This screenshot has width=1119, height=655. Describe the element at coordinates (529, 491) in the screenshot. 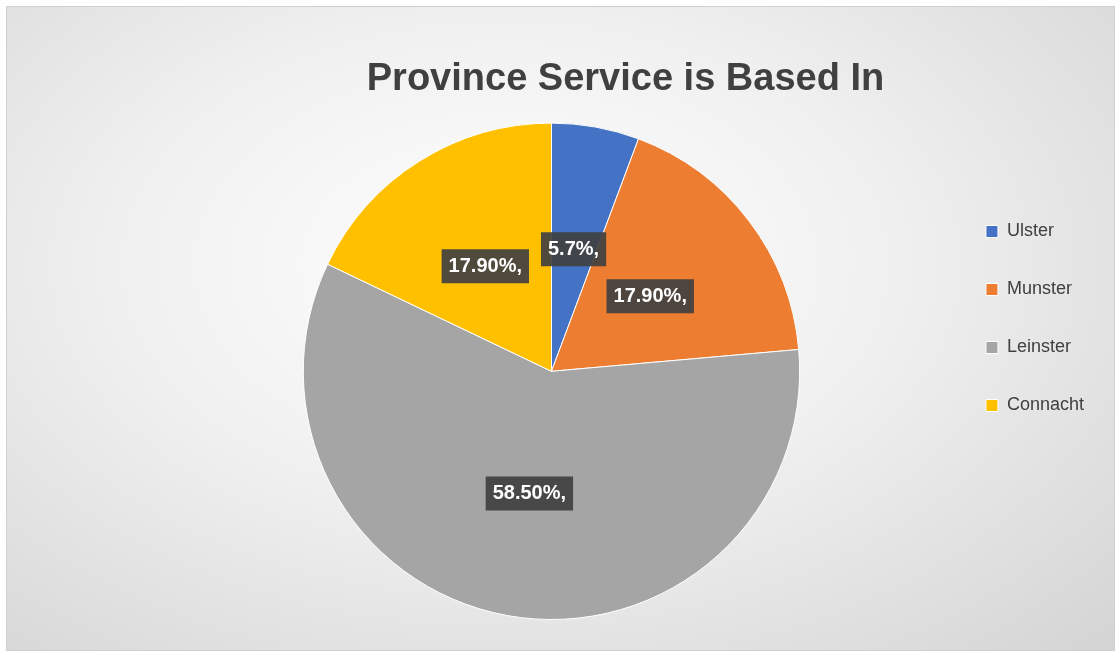

I see `data-label: 58.50%,` at that location.